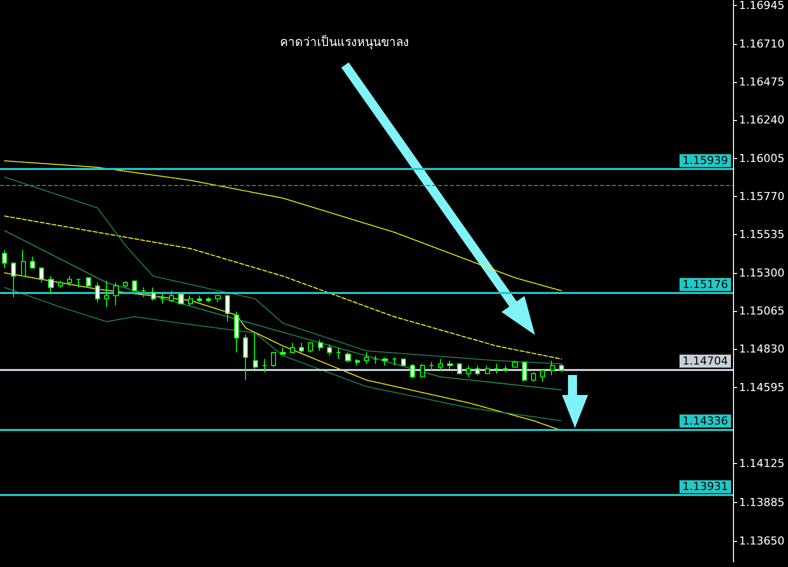  Describe the element at coordinates (705, 285) in the screenshot. I see `ref-line-label: 1.15176` at that location.